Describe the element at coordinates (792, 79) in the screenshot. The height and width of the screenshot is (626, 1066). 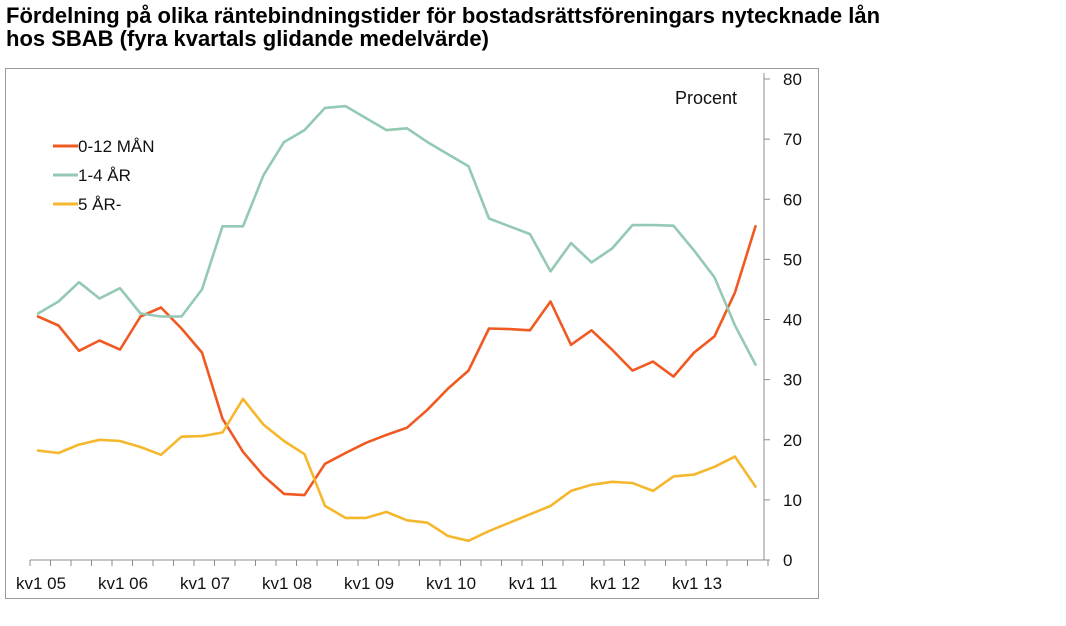
I see `y-tick-label: 80` at that location.